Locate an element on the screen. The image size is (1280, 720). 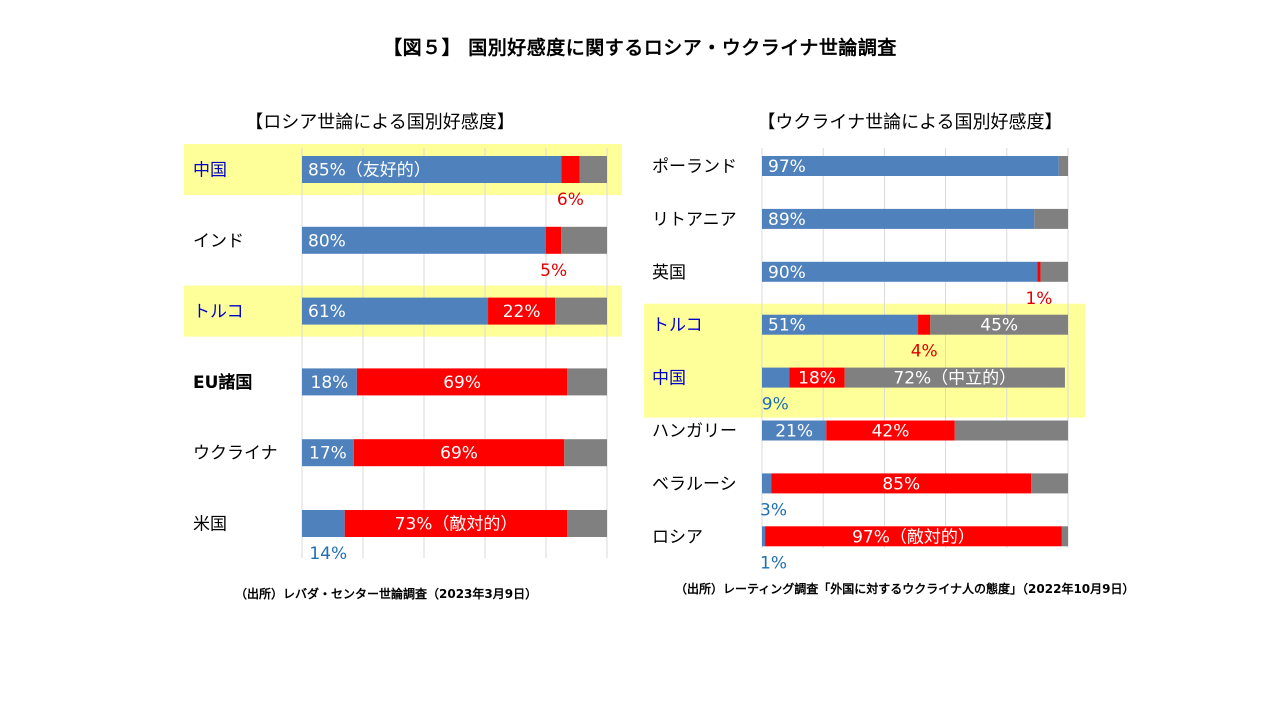
category-label: インド is located at coordinates (218, 241).